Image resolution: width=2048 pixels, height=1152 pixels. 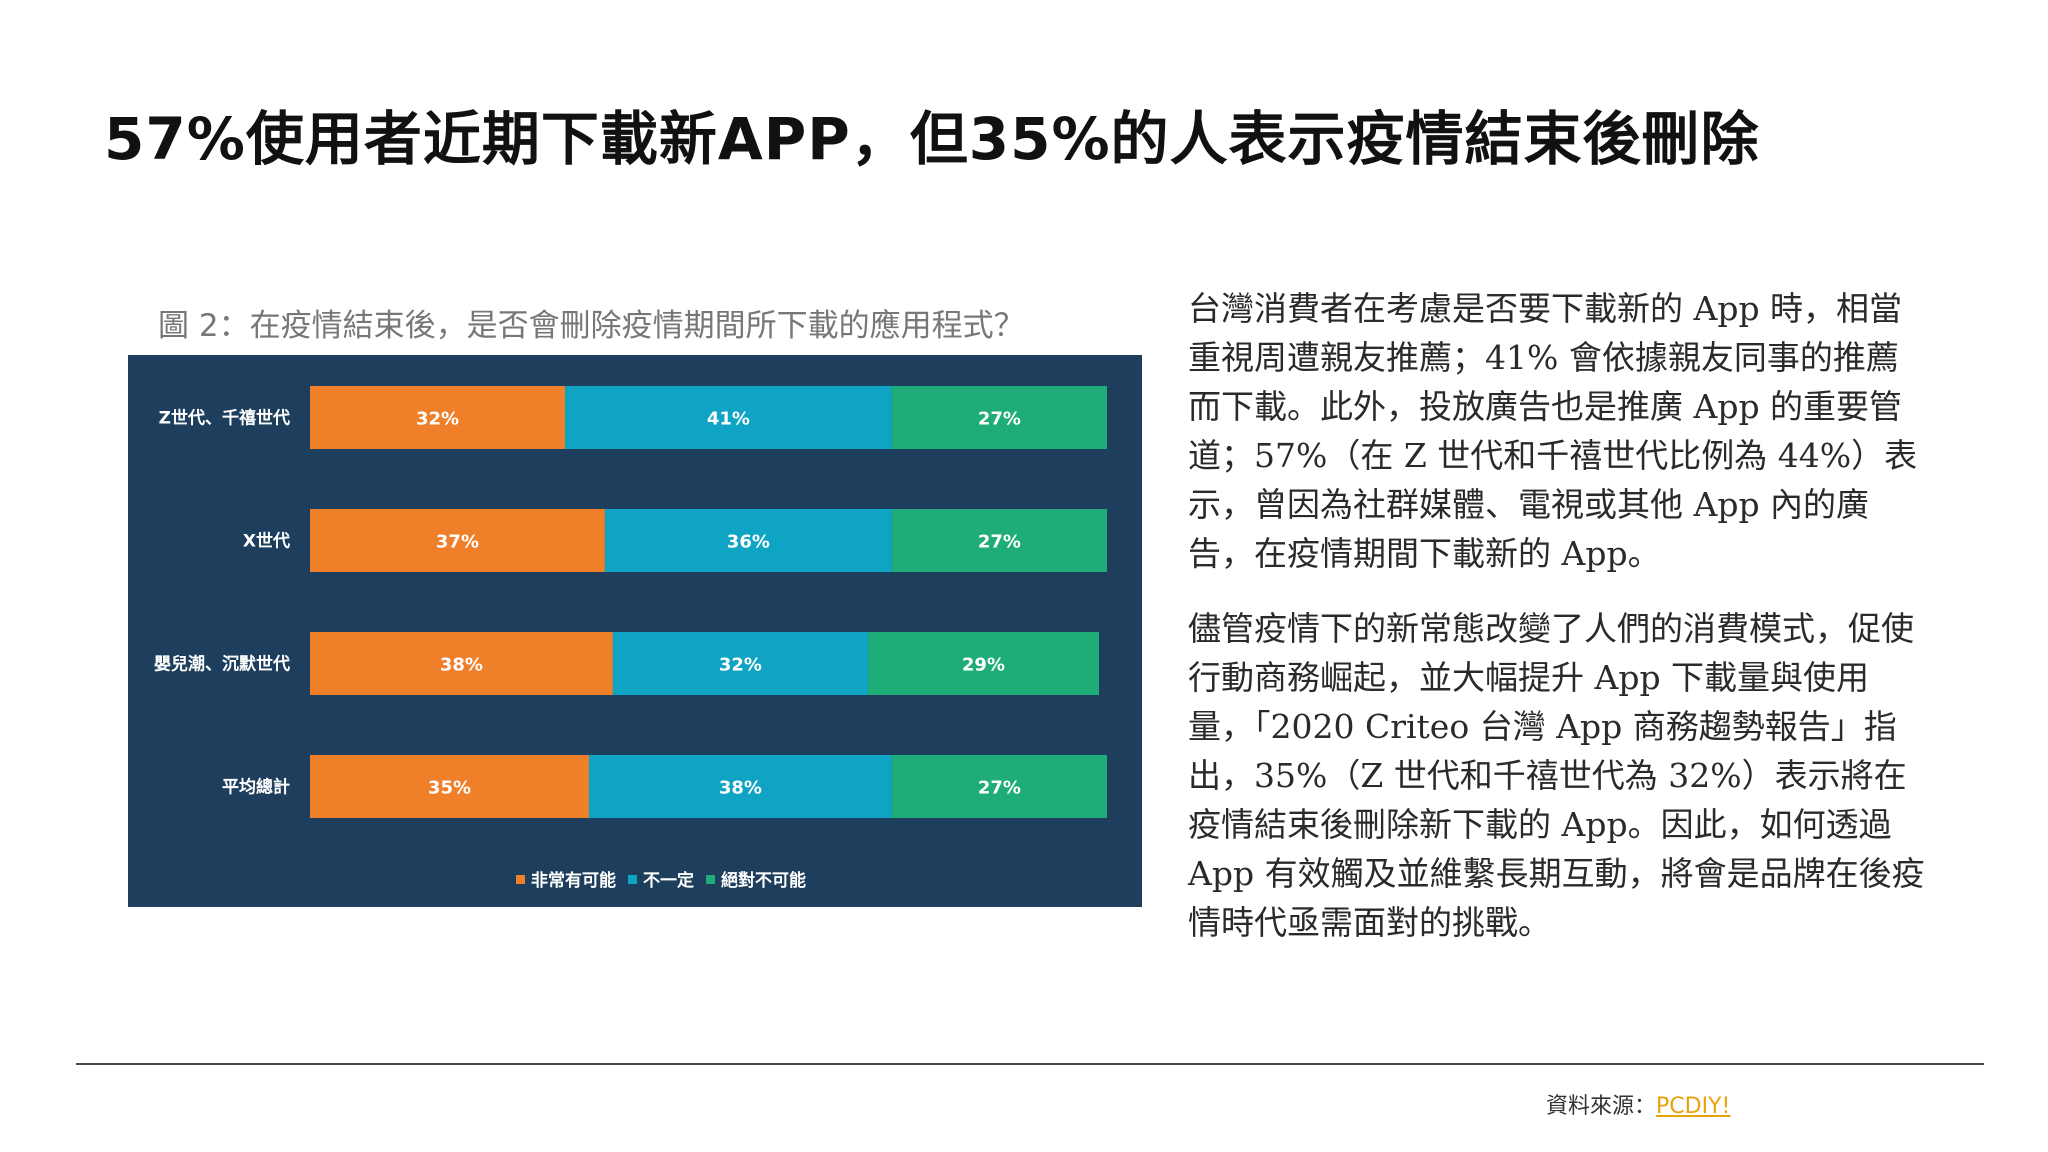 I want to click on data-label: 29%, so click(x=983, y=665).